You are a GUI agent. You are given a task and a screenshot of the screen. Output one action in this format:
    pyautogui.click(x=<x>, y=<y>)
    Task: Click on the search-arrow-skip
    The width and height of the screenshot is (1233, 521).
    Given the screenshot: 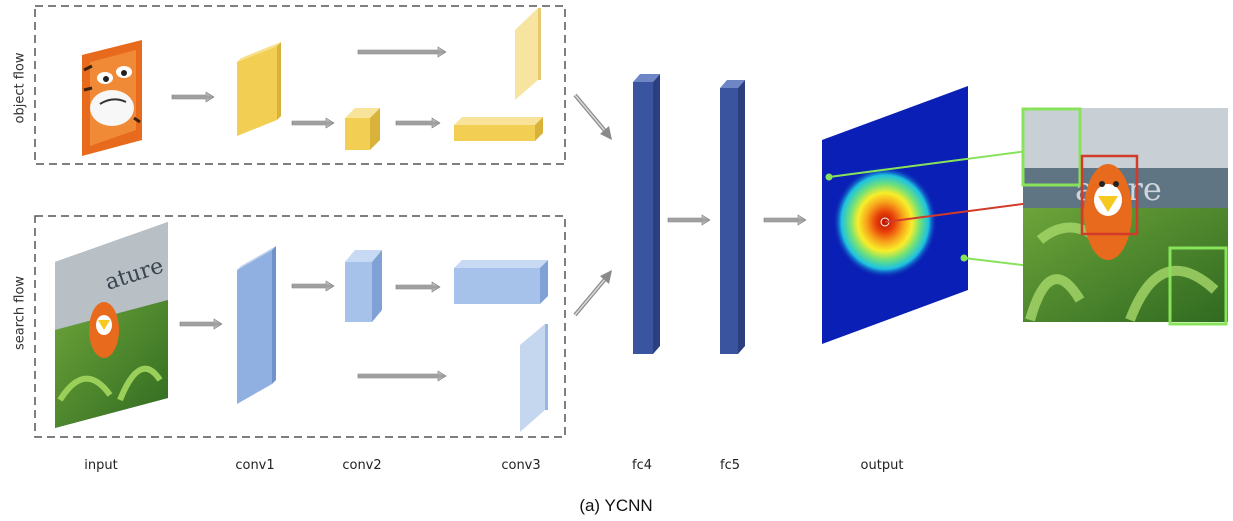 What is the action you would take?
    pyautogui.click(x=402, y=376)
    